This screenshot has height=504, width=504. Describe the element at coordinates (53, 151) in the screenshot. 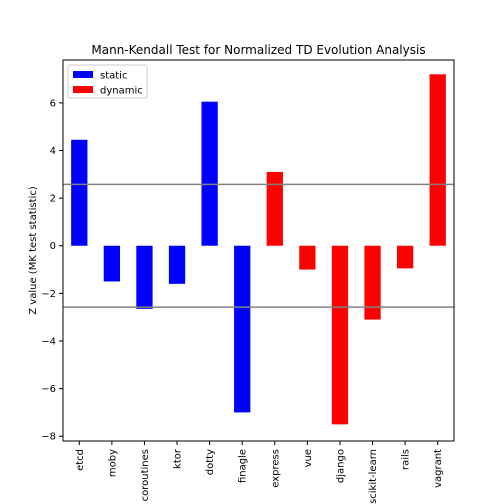

I see `y-tick-label: 4` at that location.